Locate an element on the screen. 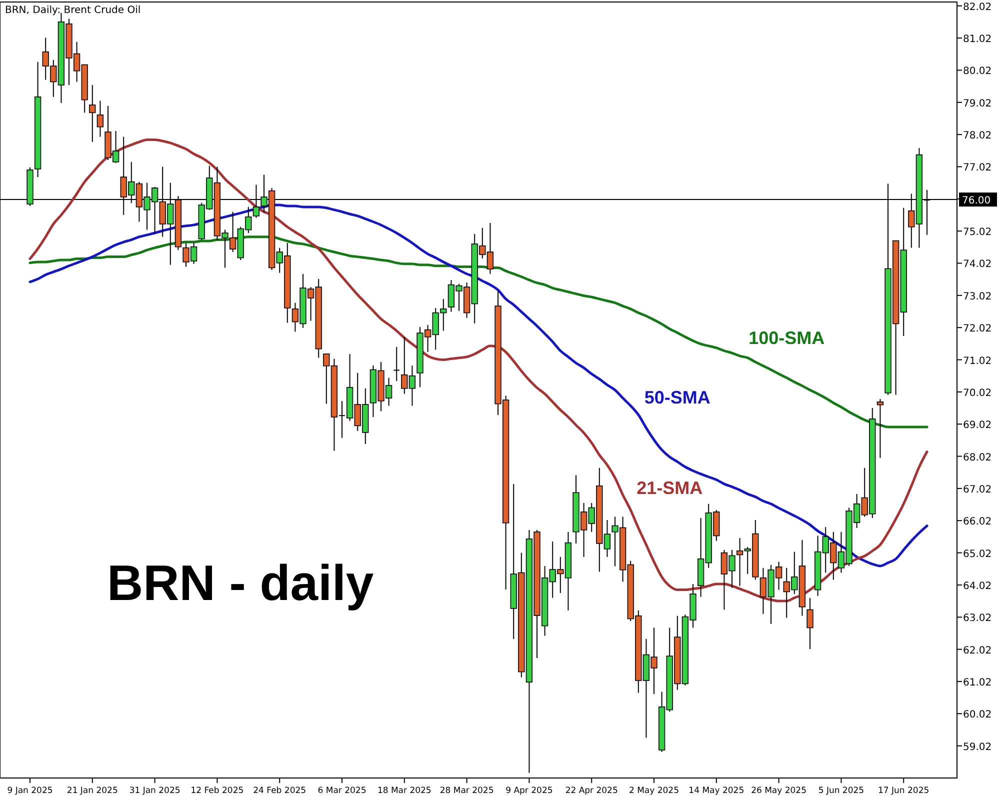 This screenshot has width=1000, height=800. y-tick-label: 78.02 is located at coordinates (977, 136).